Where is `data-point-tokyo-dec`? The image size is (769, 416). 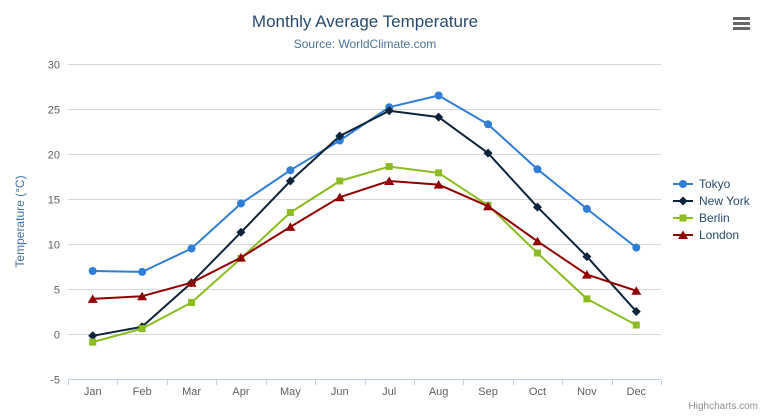
data-point-tokyo-dec is located at coordinates (636, 247).